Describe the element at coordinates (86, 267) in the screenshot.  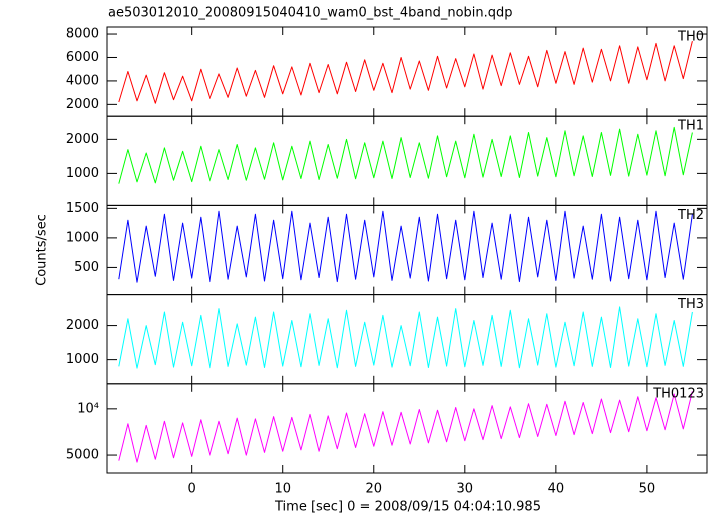
I see `y-tick-label: 500` at that location.